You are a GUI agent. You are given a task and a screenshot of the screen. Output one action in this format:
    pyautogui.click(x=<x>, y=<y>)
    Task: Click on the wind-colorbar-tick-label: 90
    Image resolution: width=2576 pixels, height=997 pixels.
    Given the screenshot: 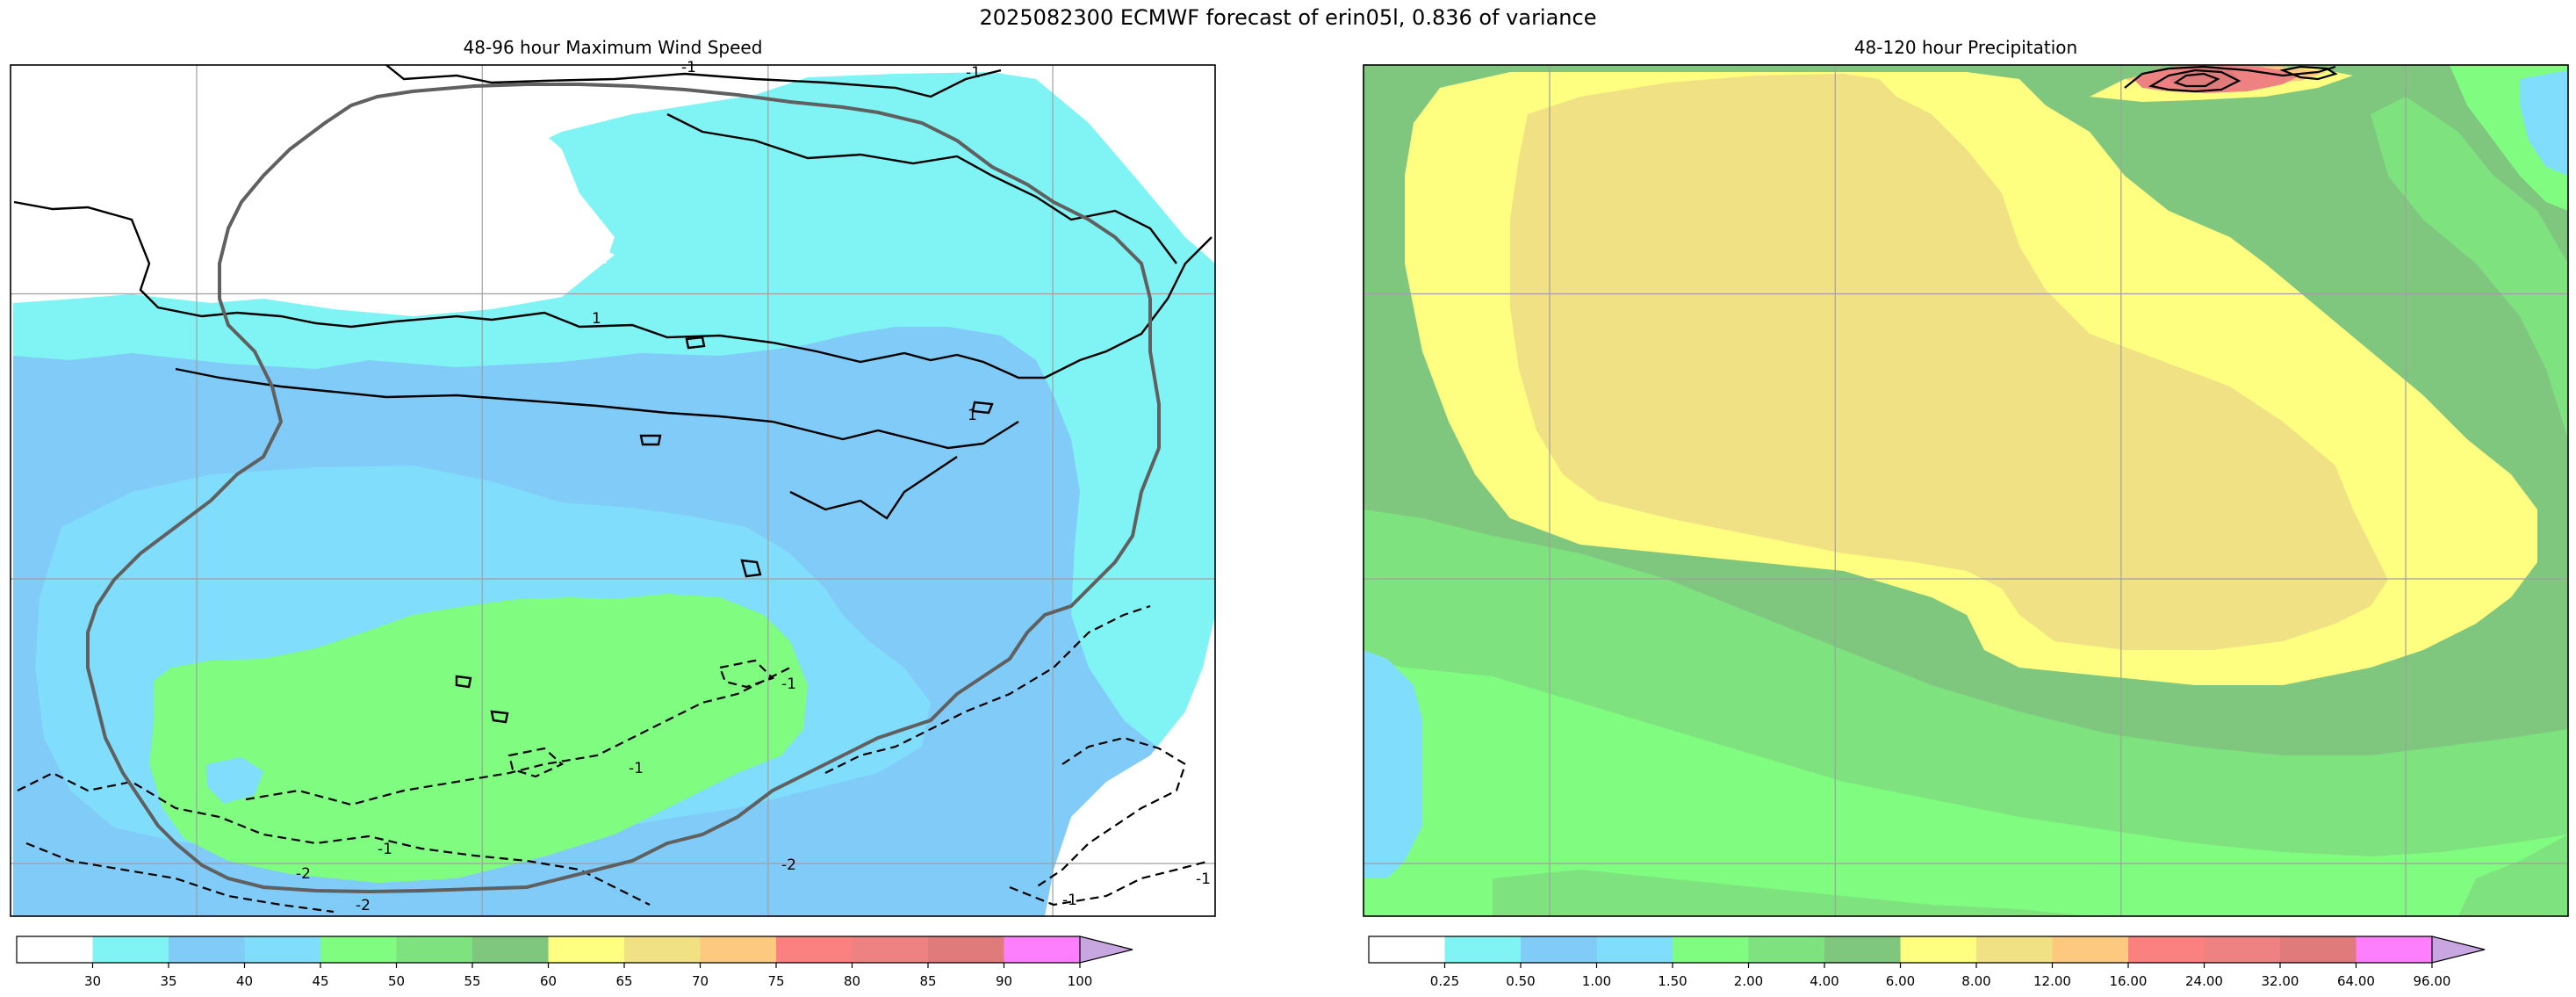 What is the action you would take?
    pyautogui.click(x=1004, y=981)
    